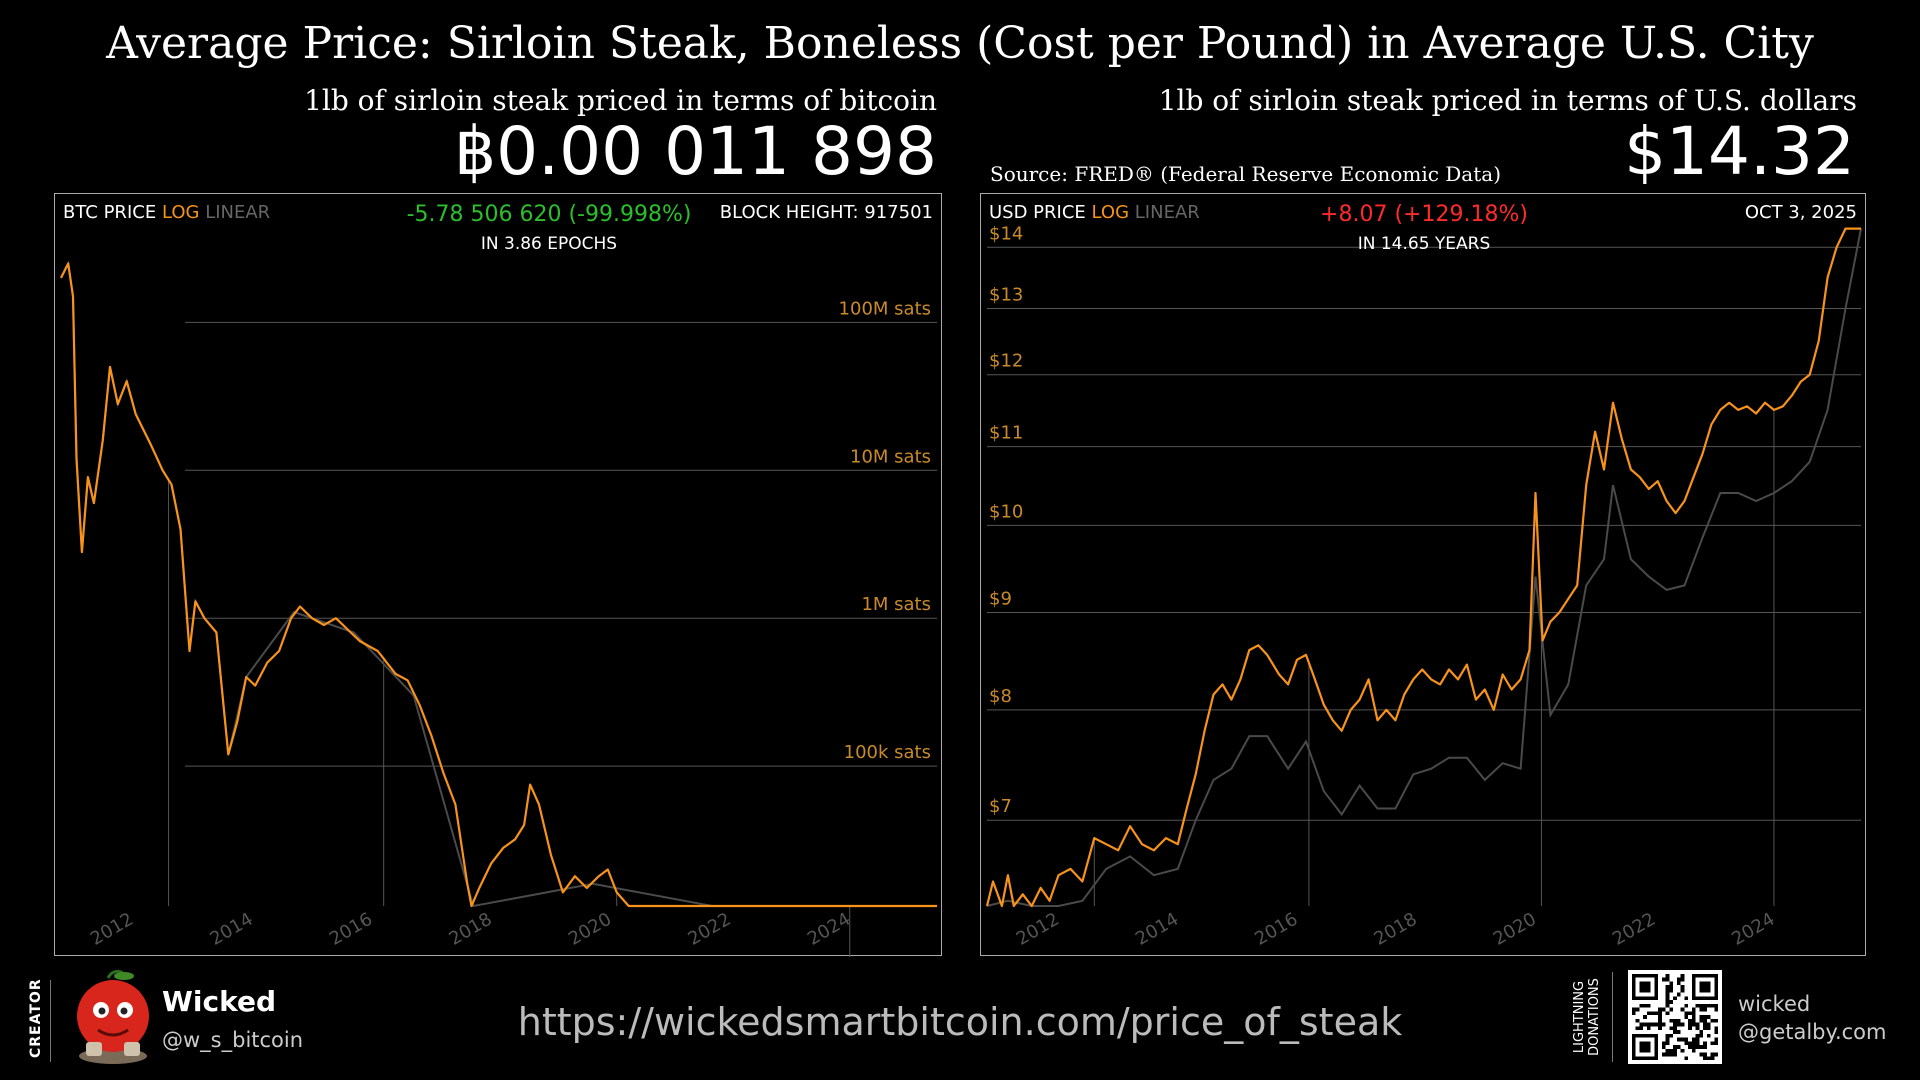 This screenshot has width=1920, height=1080. I want to click on lightning-label-line-2: DONATIONS, so click(1594, 1017).